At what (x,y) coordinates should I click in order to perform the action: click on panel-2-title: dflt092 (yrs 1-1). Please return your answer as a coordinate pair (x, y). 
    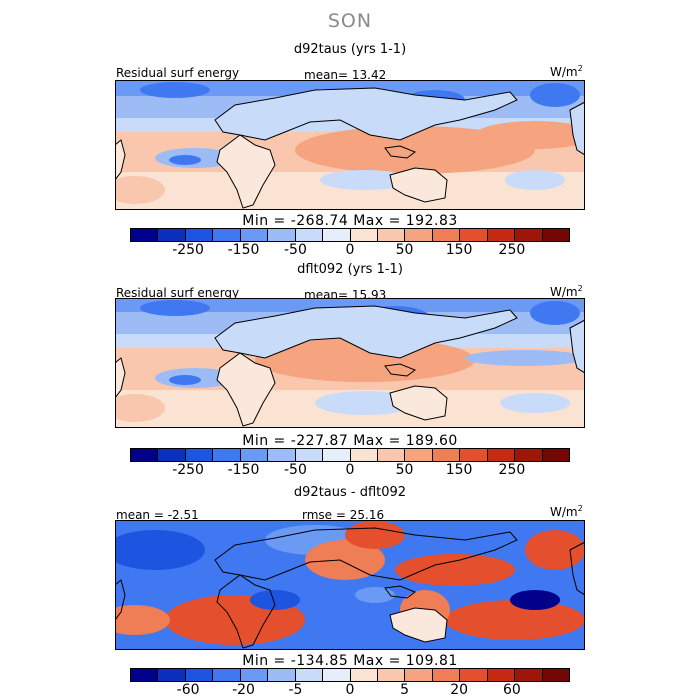
    Looking at the image, I should click on (350, 269).